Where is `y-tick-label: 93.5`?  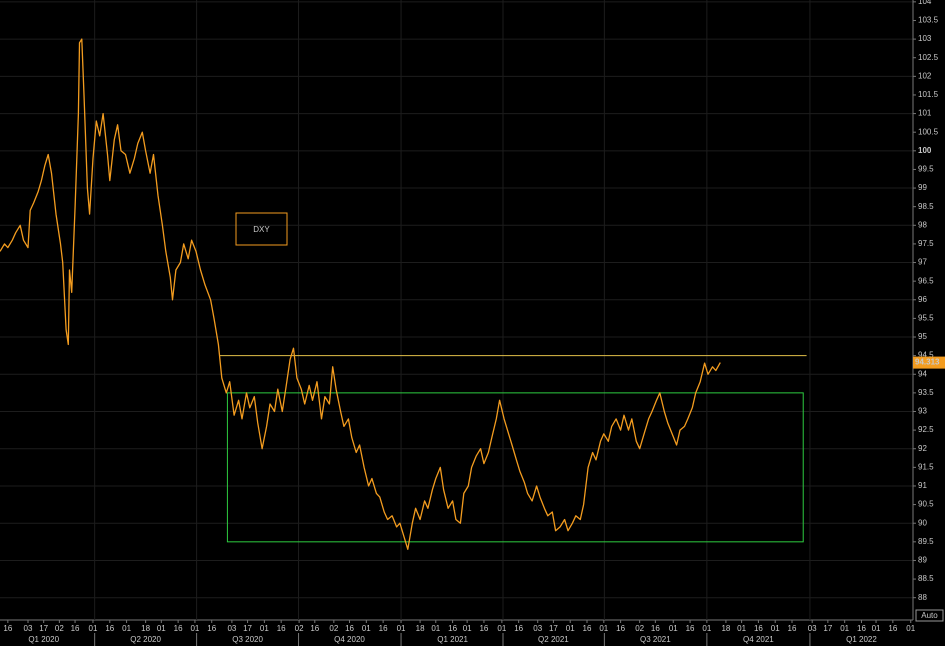 y-tick-label: 93.5 is located at coordinates (926, 392).